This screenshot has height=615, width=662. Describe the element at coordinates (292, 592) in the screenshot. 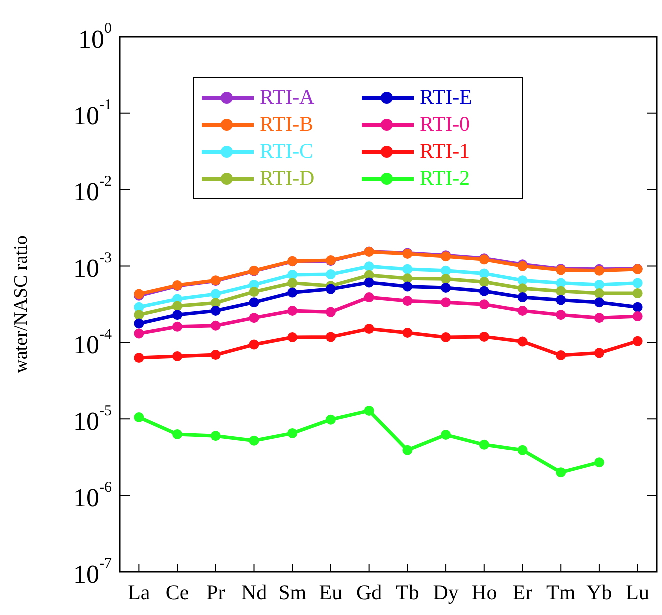

I see `x-tick-label: Sm` at that location.